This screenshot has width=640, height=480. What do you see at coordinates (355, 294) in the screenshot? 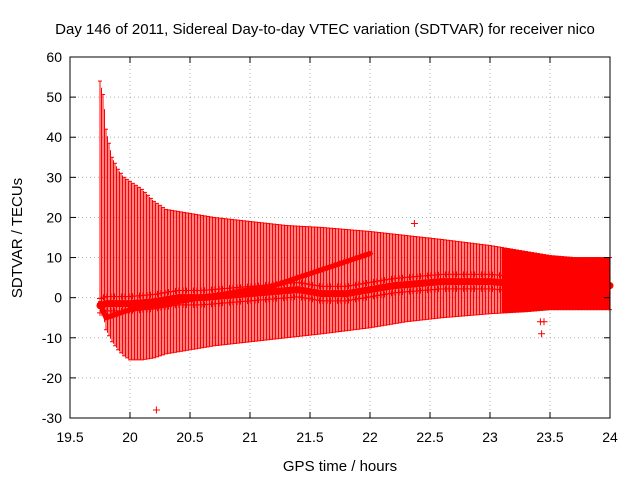
I see `central-trace` at bounding box center [355, 294].